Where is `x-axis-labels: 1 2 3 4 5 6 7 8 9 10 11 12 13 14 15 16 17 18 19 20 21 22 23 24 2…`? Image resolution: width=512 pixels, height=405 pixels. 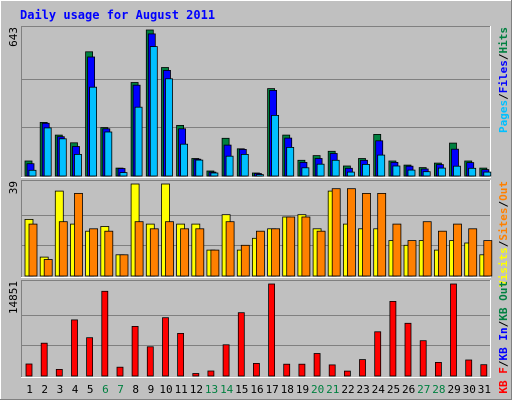
x-axis-labels: 1 2 3 4 5 6 7 8 9 10 11 12 13 14 15 16 17 18 19 20 21 22 23 24 2… is located at coordinates (258, 389).